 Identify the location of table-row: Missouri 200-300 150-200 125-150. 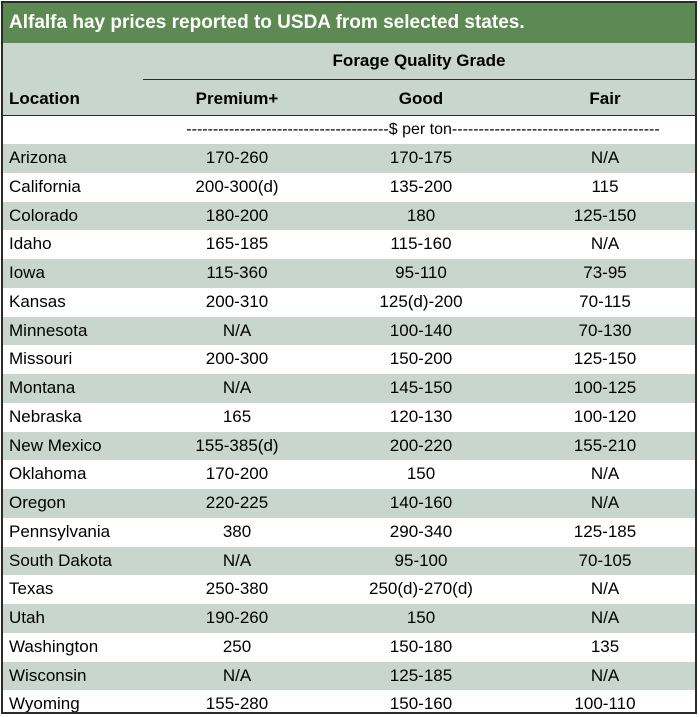
(349, 359).